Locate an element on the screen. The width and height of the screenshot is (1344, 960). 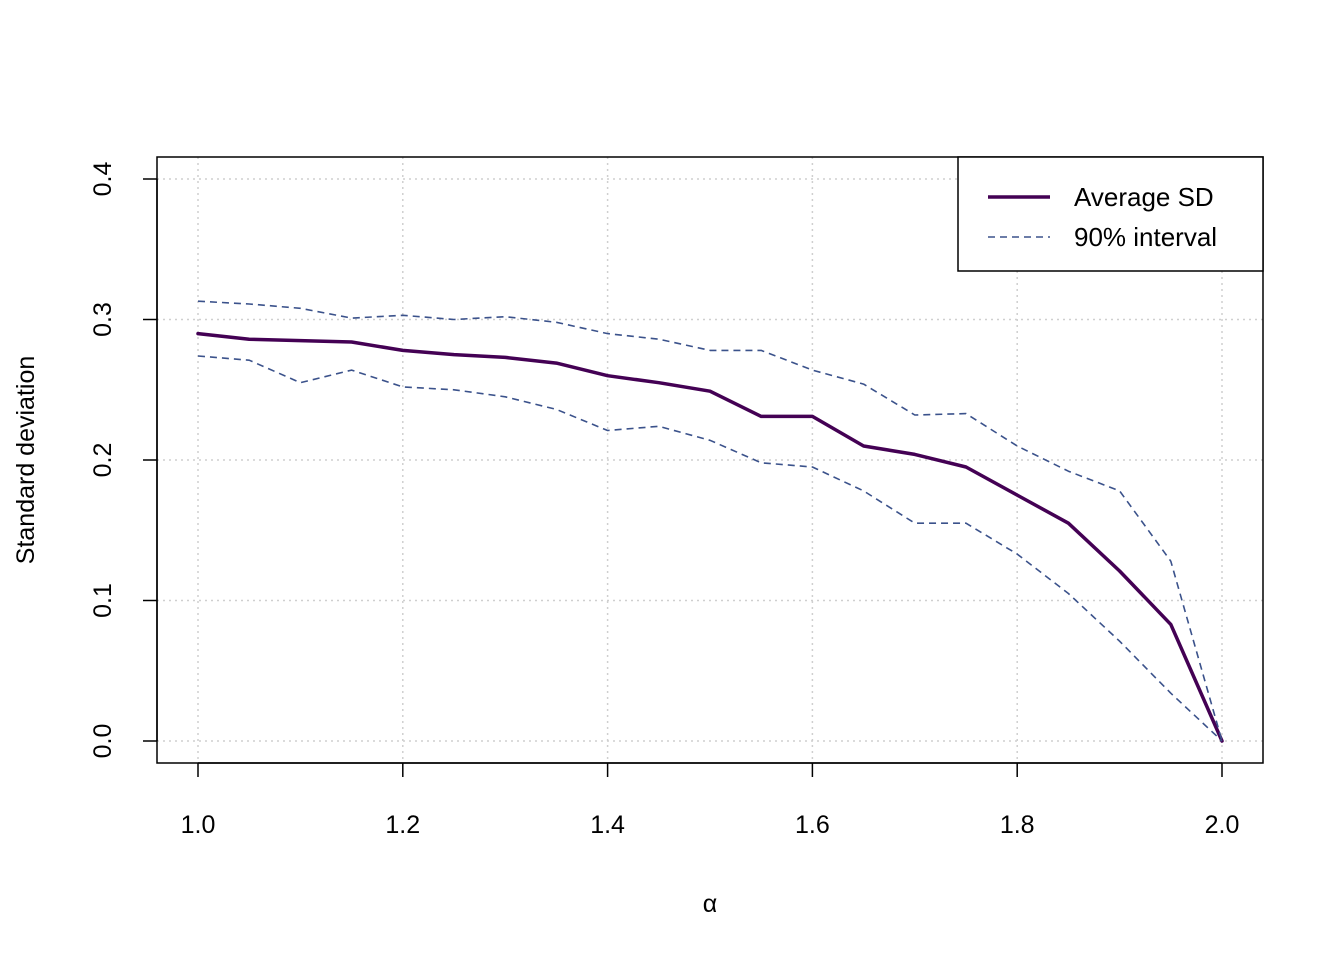
legend-box is located at coordinates (1110, 214).